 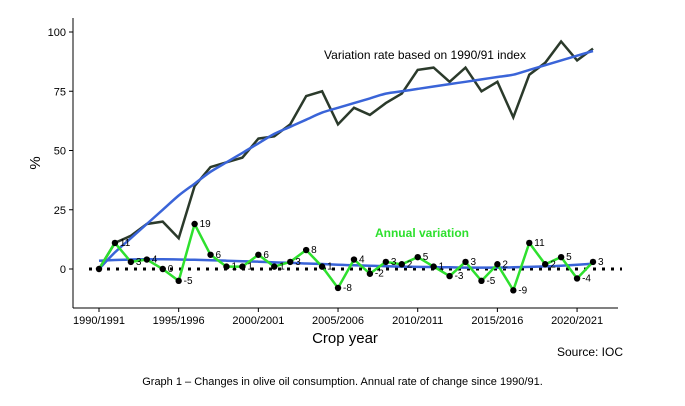 What do you see at coordinates (345, 338) in the screenshot?
I see `x-axis-title: Crop year` at bounding box center [345, 338].